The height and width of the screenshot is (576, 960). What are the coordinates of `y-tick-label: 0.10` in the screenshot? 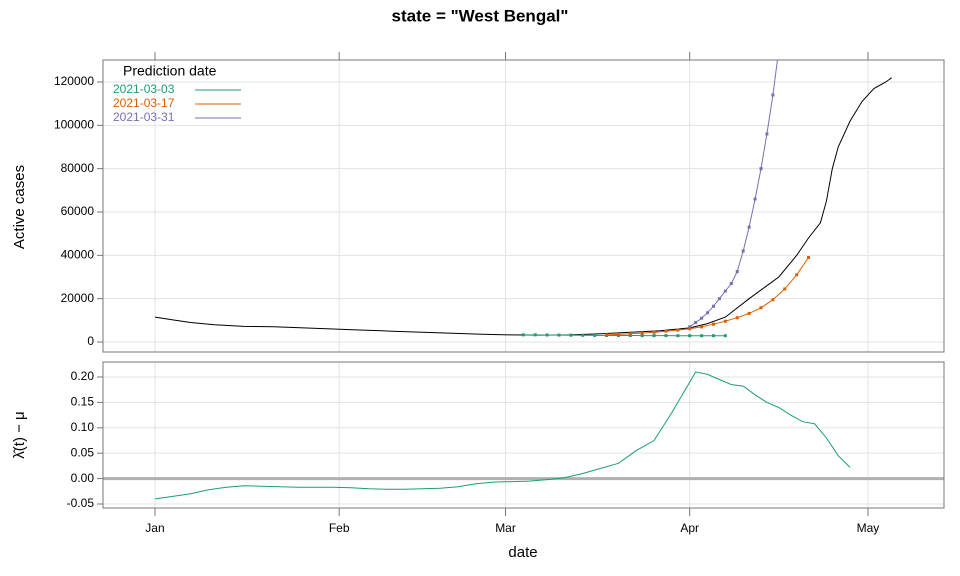 It's located at (83, 427).